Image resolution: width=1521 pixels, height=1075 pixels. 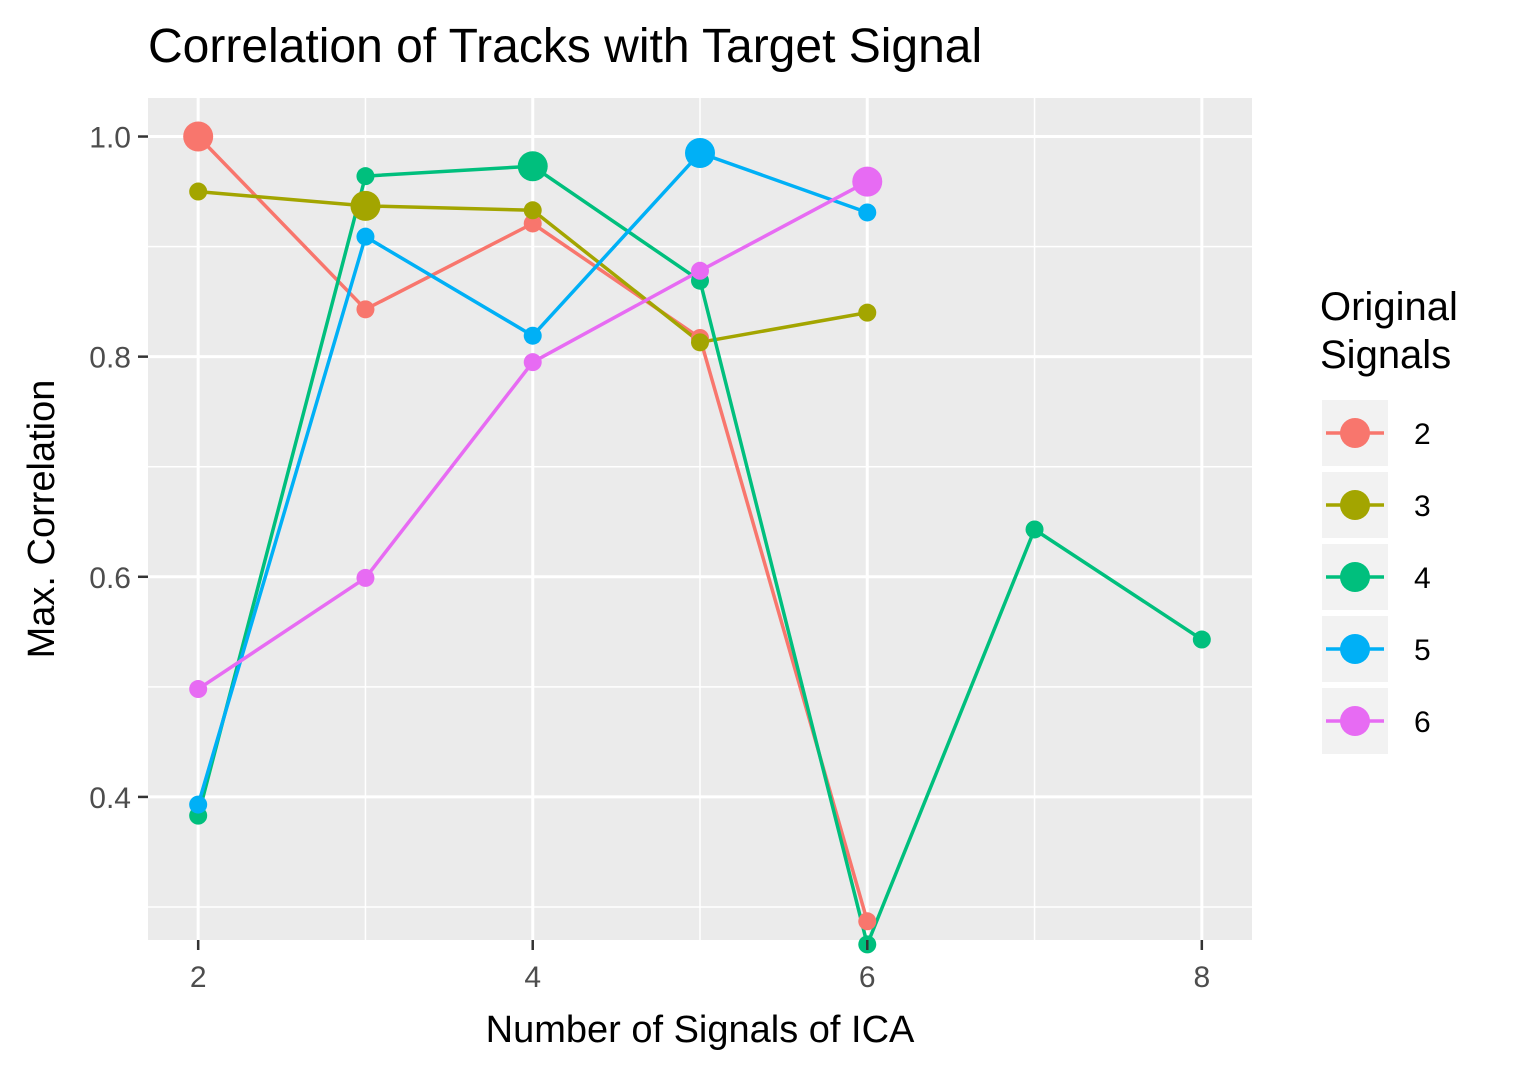 I want to click on y-axis-title: Max. Correlation, so click(x=42, y=519).